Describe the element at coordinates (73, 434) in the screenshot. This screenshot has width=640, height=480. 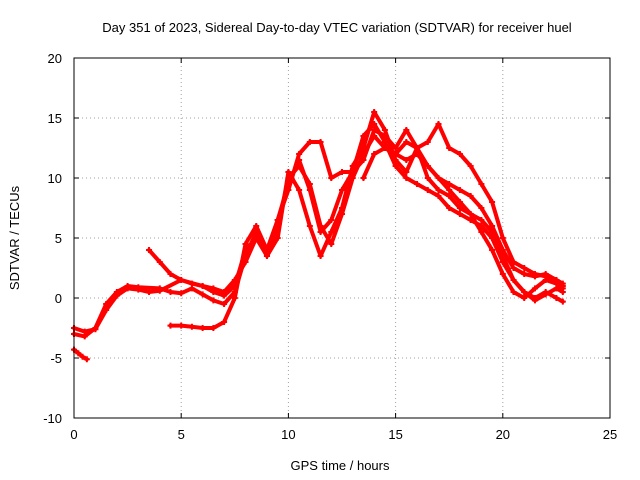
I see `x-tick-label: 0` at that location.